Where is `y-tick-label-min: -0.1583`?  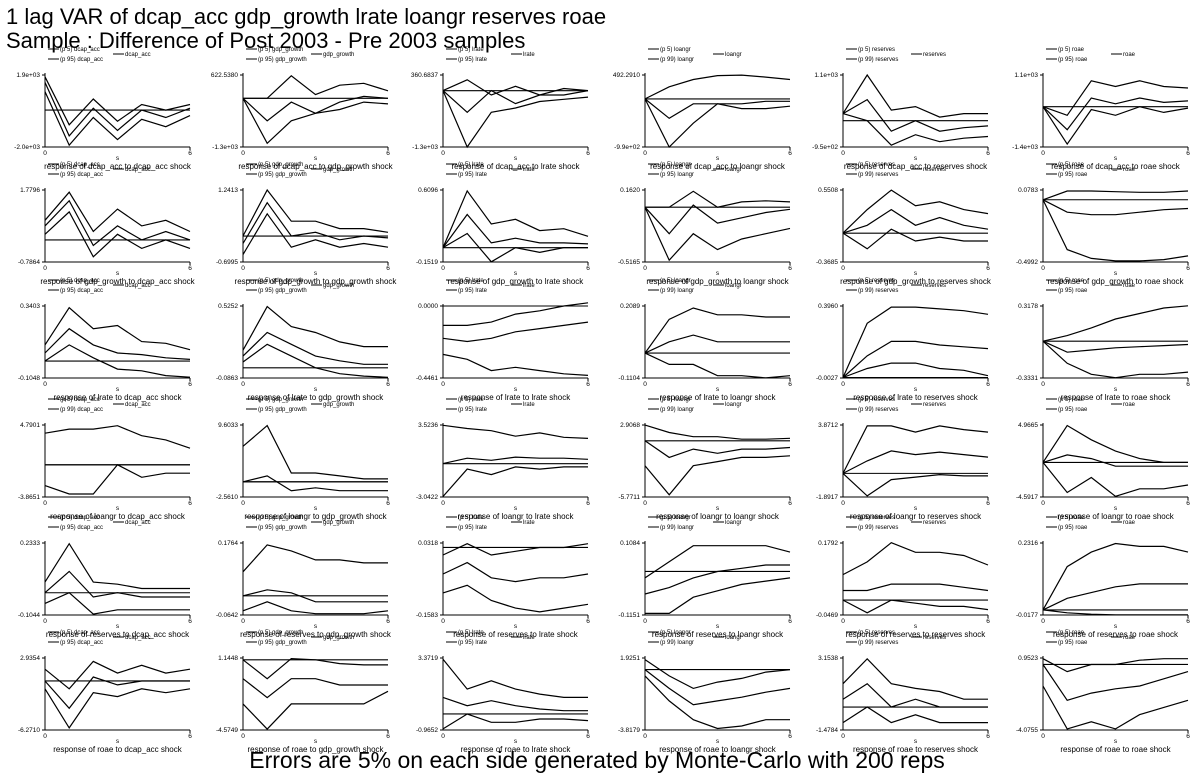 y-tick-label-min: -0.1583 is located at coordinates (427, 615).